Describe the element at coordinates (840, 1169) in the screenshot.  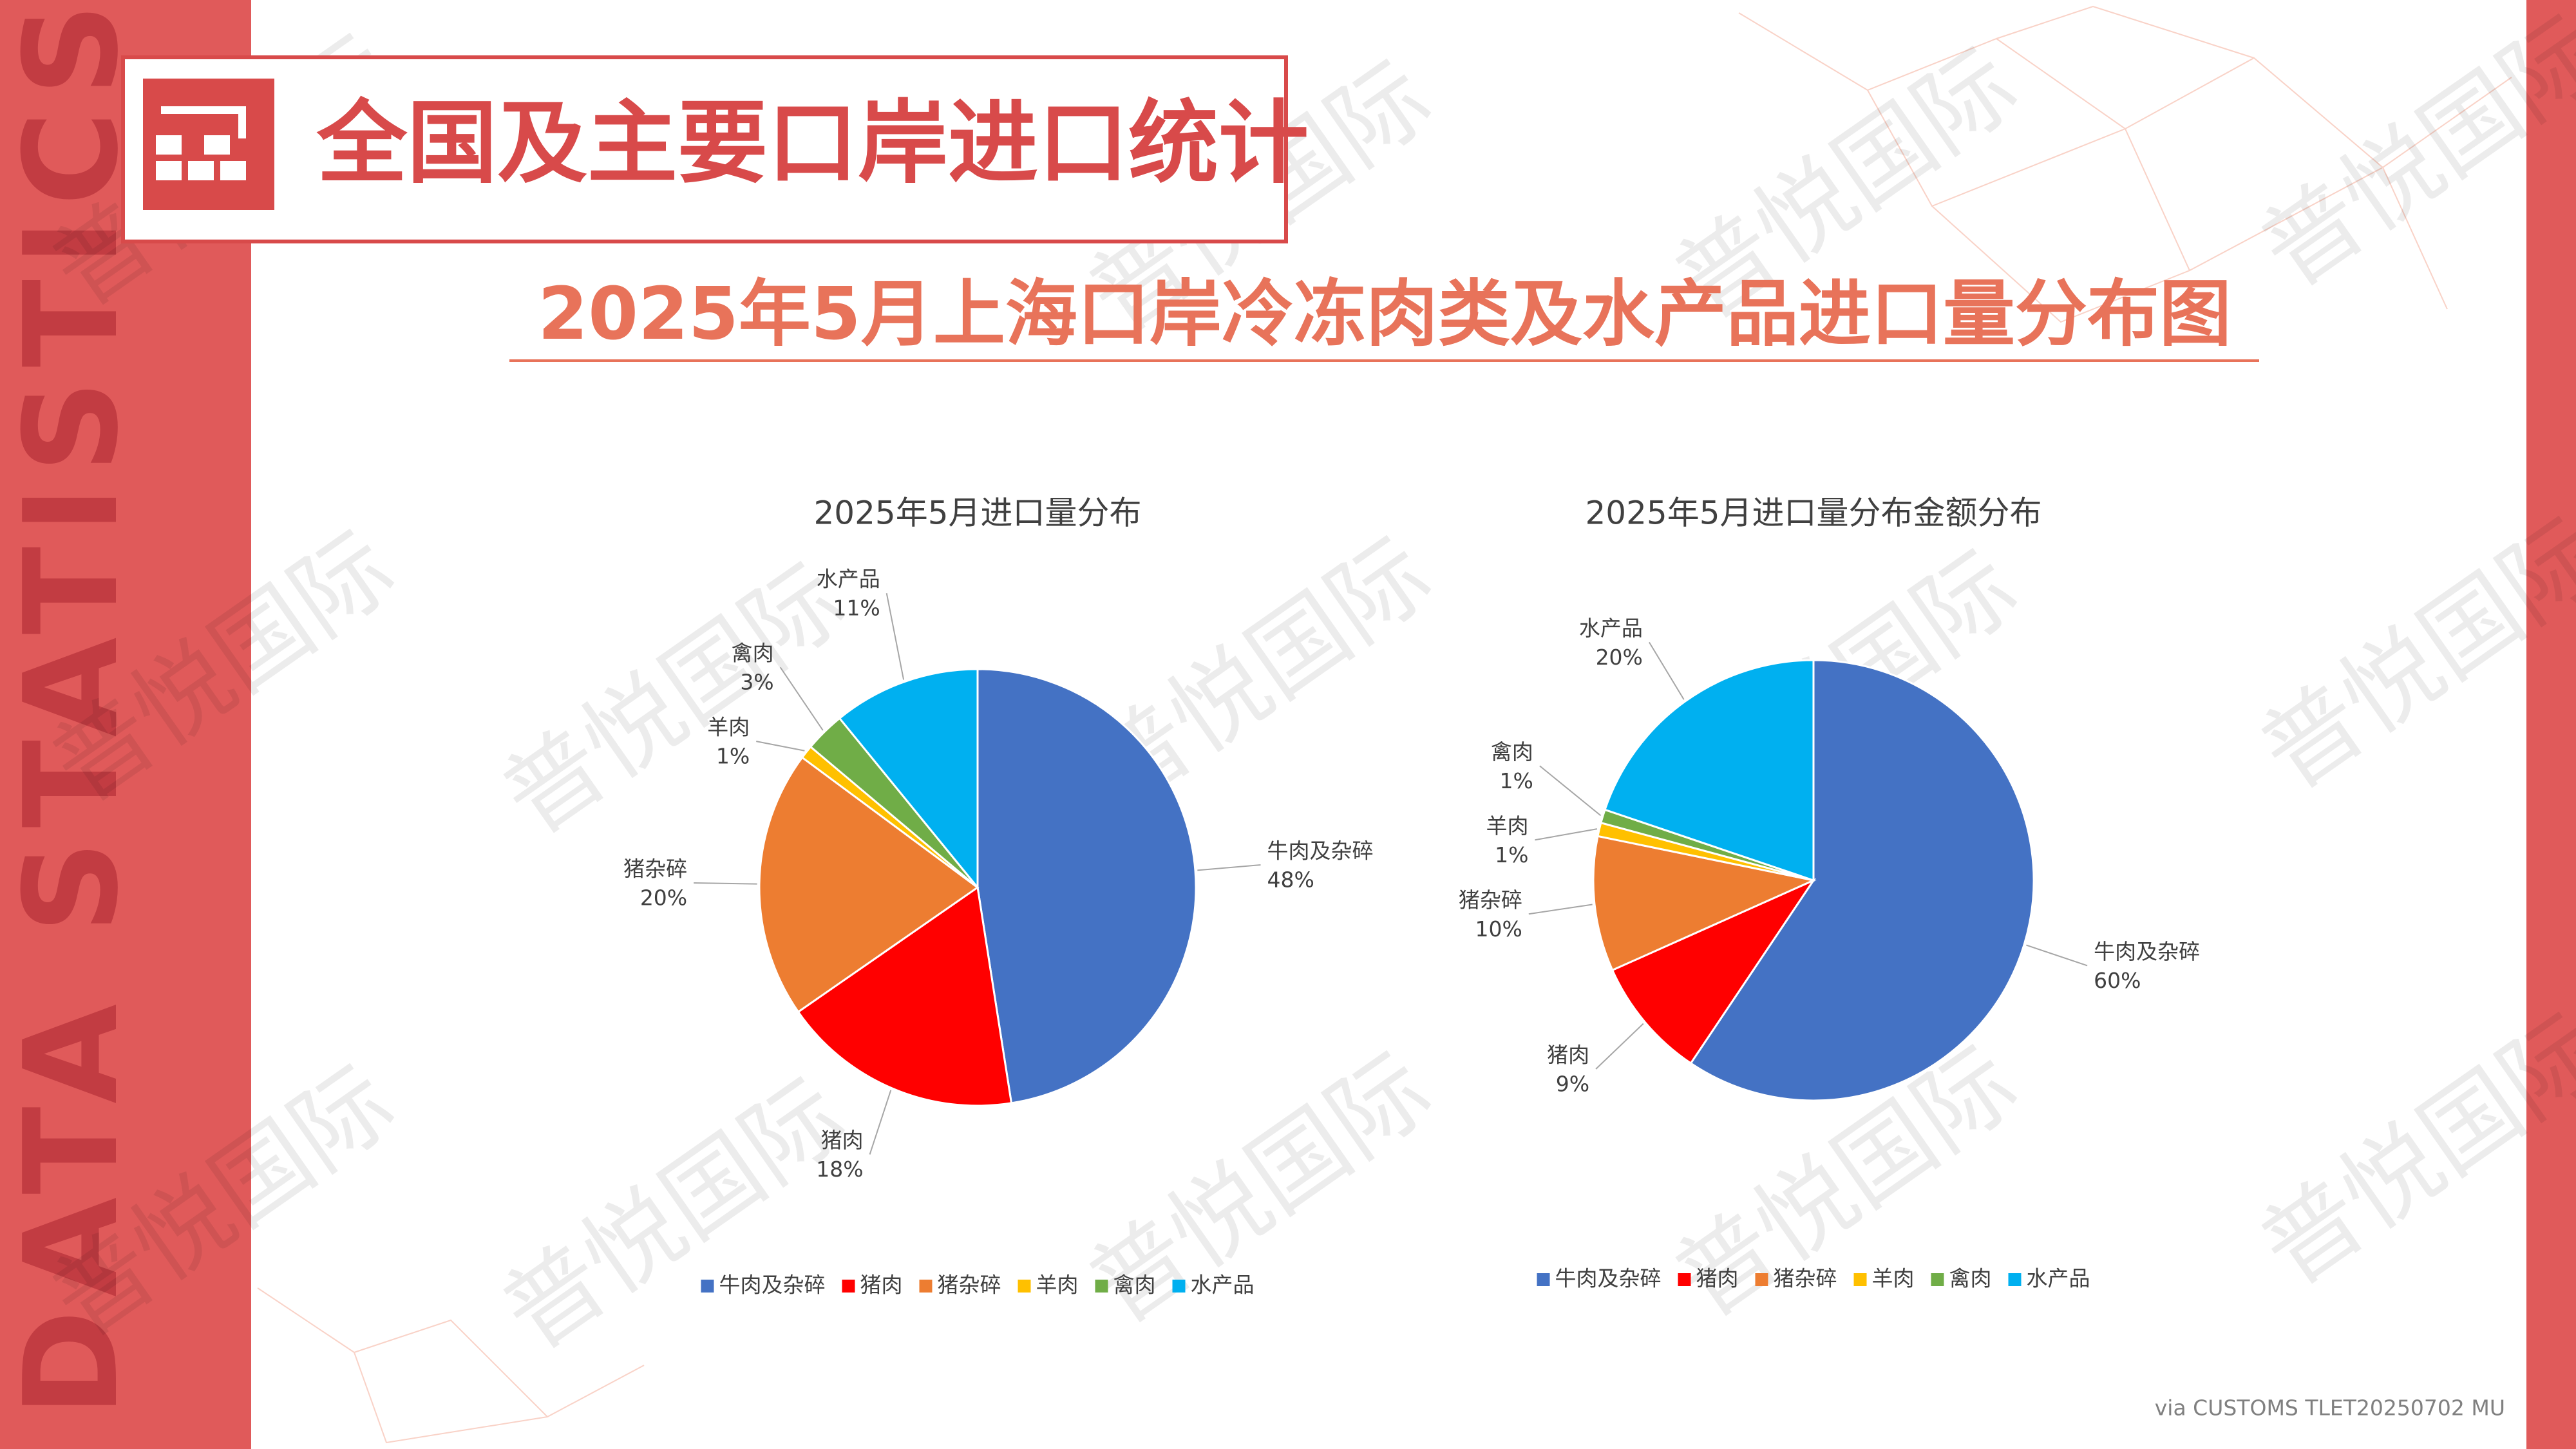
I see `data-label-value: 18%` at that location.